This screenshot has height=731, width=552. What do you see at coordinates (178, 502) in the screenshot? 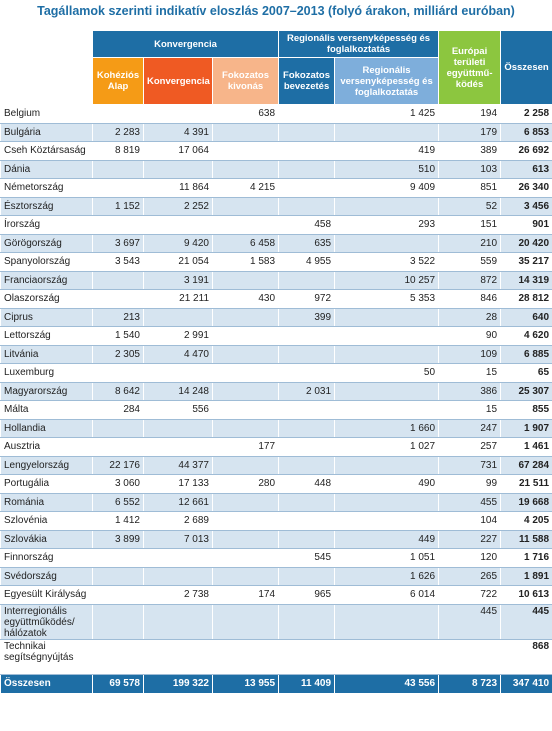
I see `konvergencia-value: 12 661` at bounding box center [178, 502].